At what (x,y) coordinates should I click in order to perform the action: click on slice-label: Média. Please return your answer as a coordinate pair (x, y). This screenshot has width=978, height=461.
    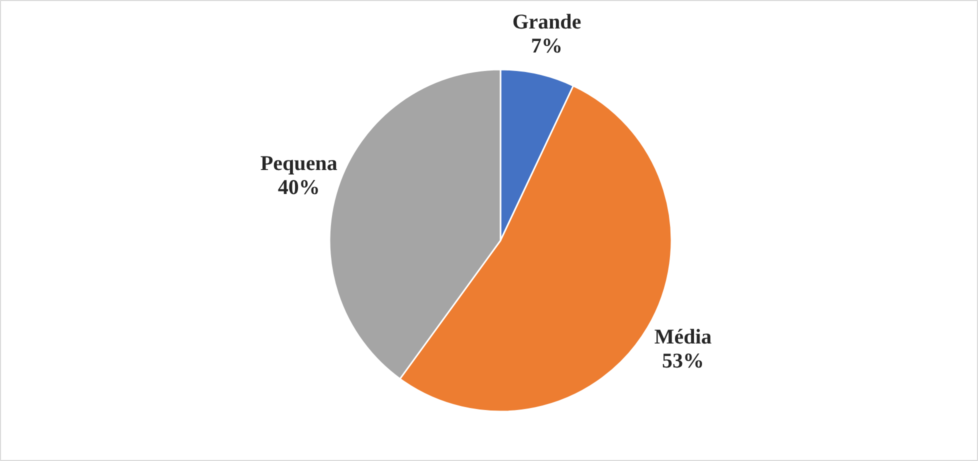
    Looking at the image, I should click on (683, 336).